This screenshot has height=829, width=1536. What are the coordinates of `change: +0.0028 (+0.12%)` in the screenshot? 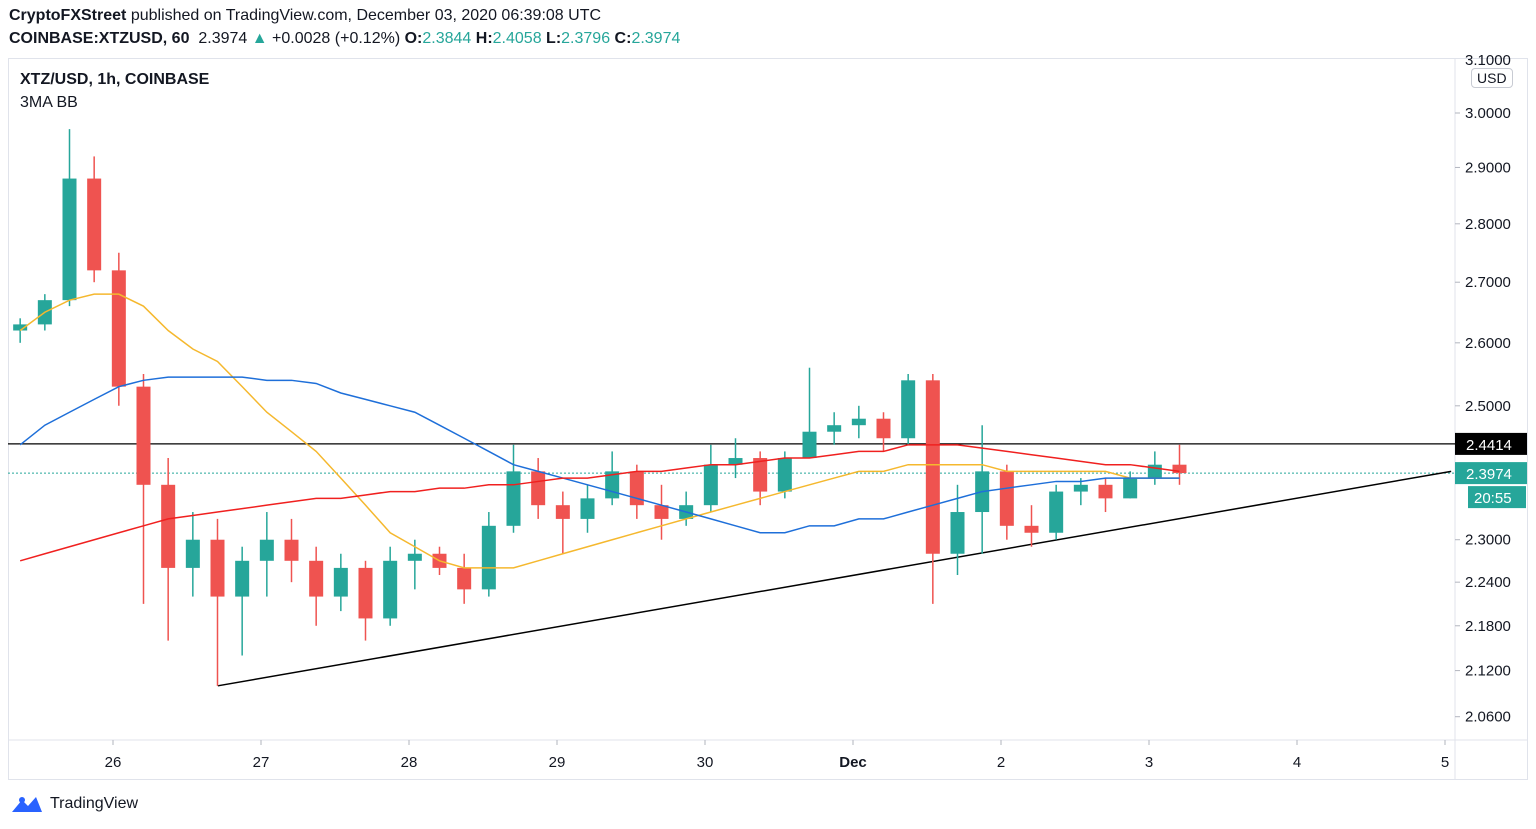 It's located at (336, 38).